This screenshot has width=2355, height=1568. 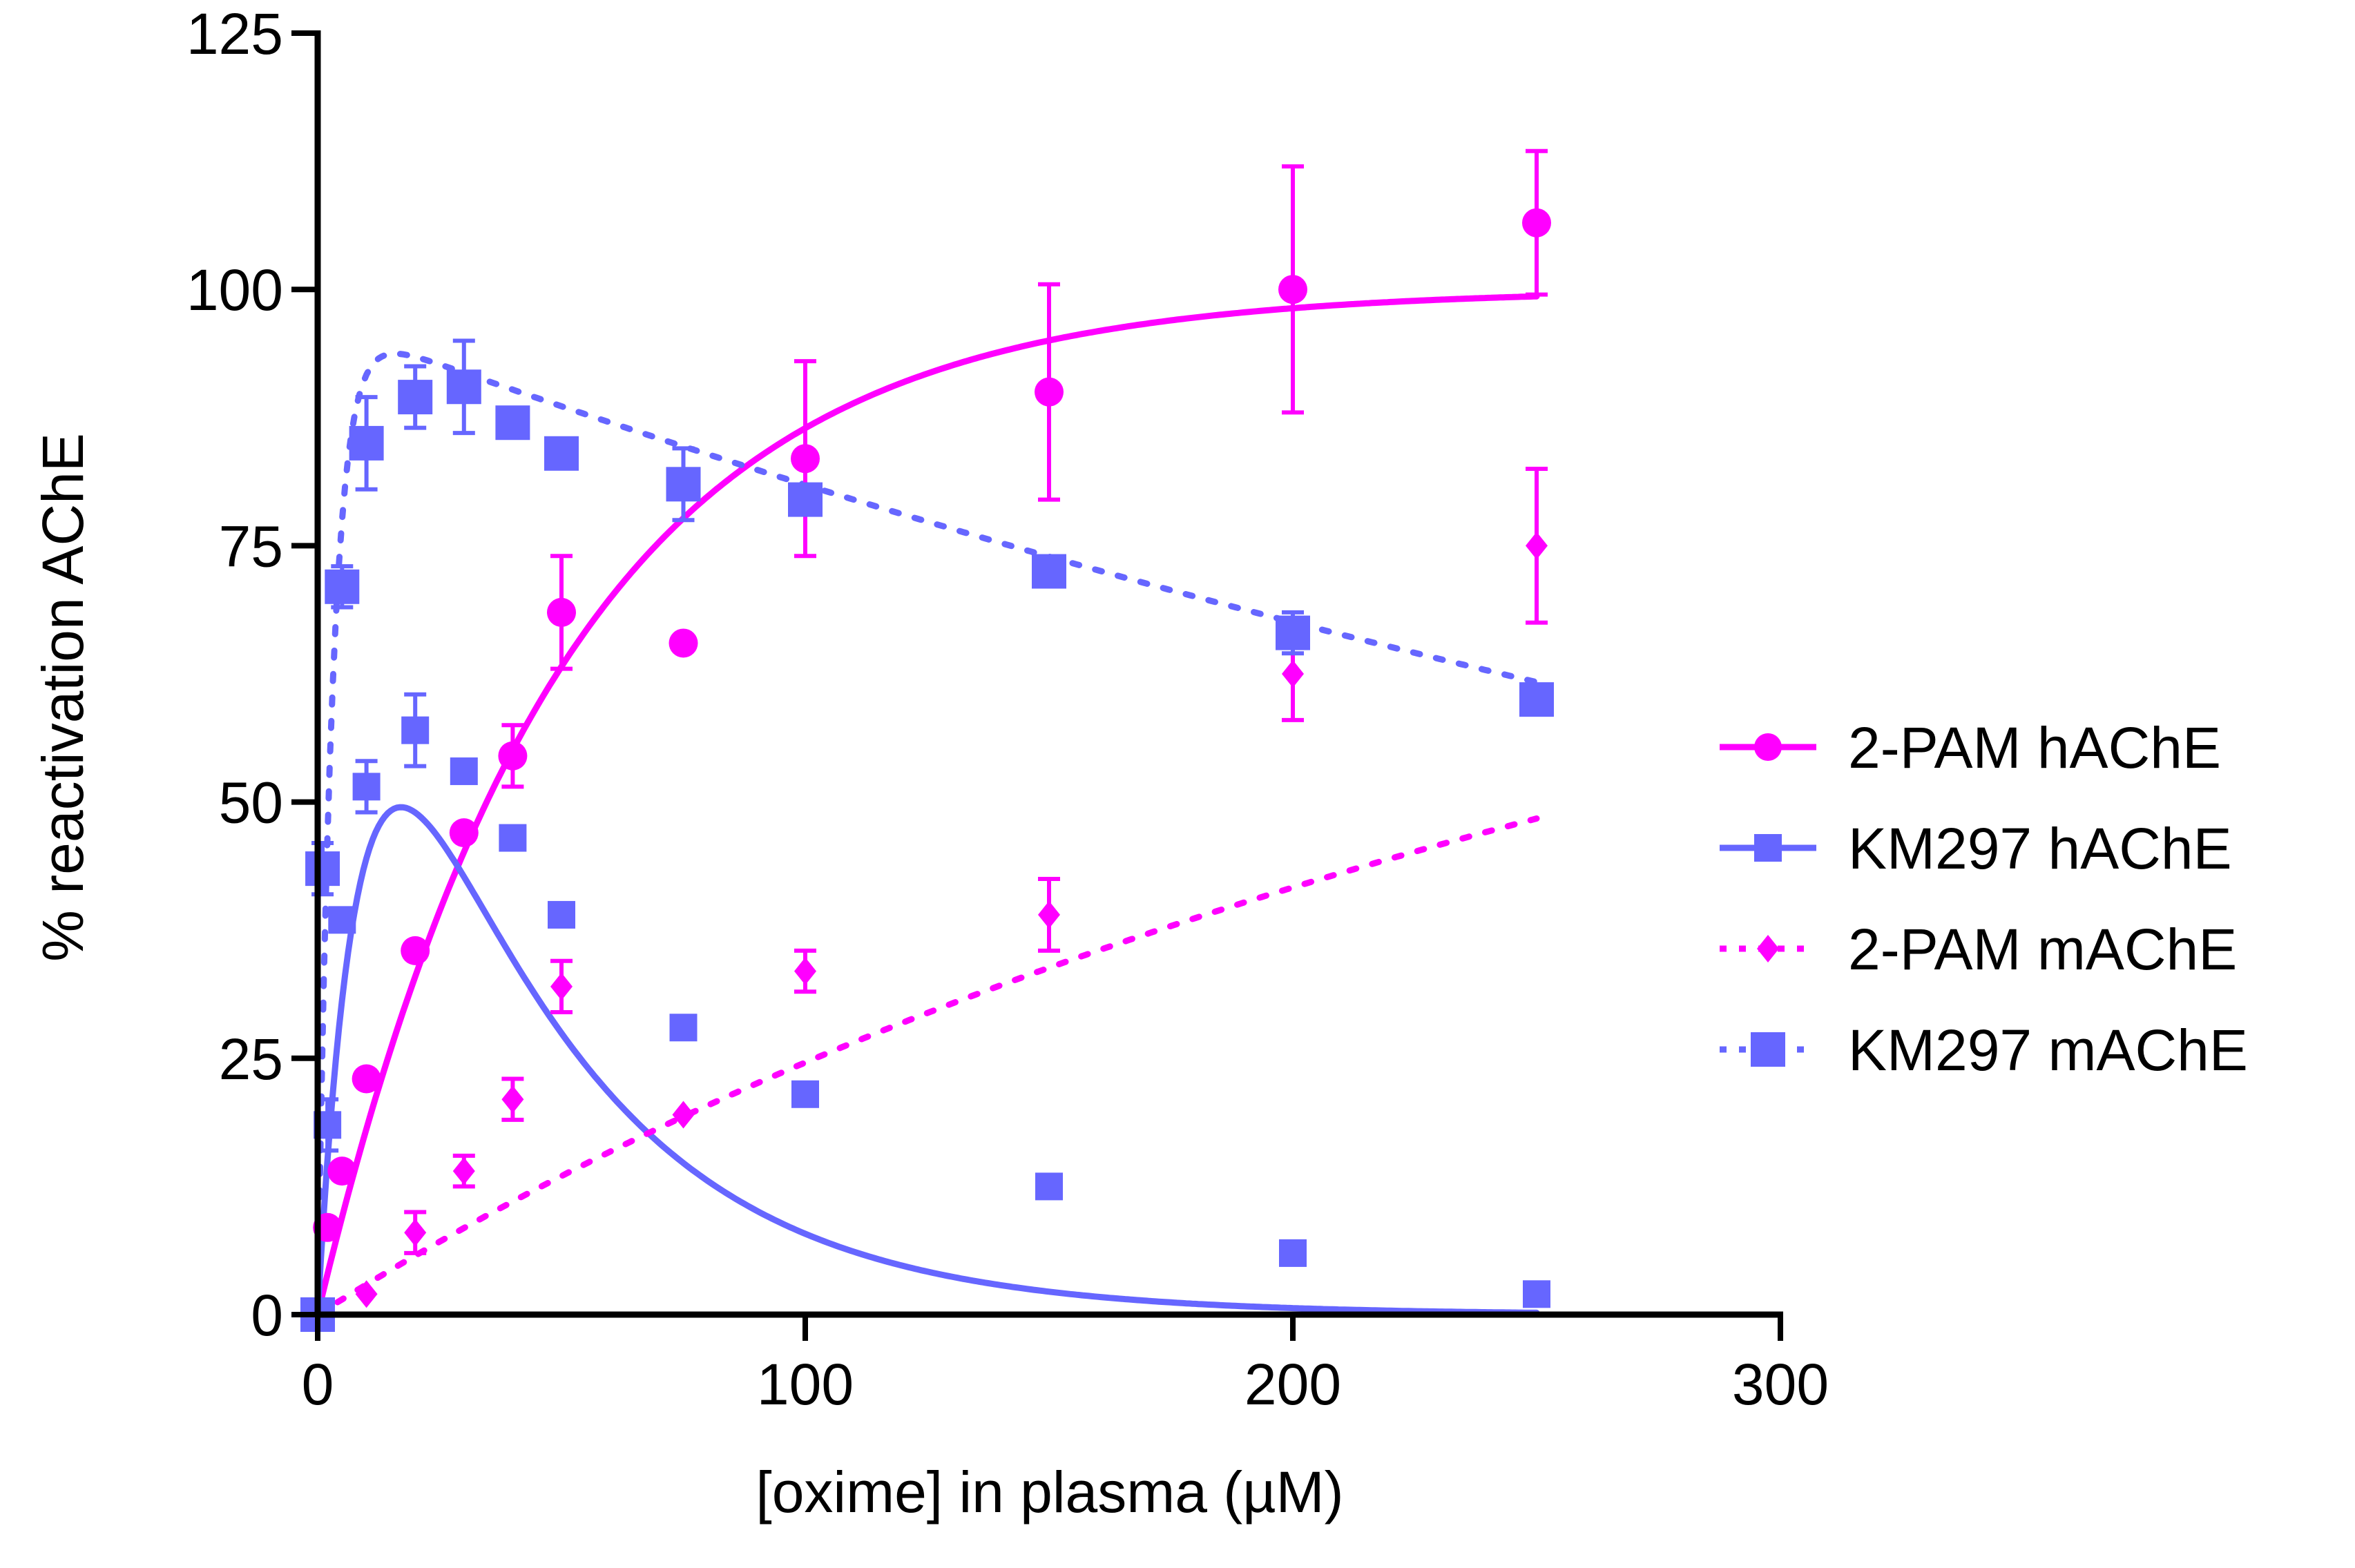 What do you see at coordinates (2040, 848) in the screenshot?
I see `legend-label: KM297 hAChE` at bounding box center [2040, 848].